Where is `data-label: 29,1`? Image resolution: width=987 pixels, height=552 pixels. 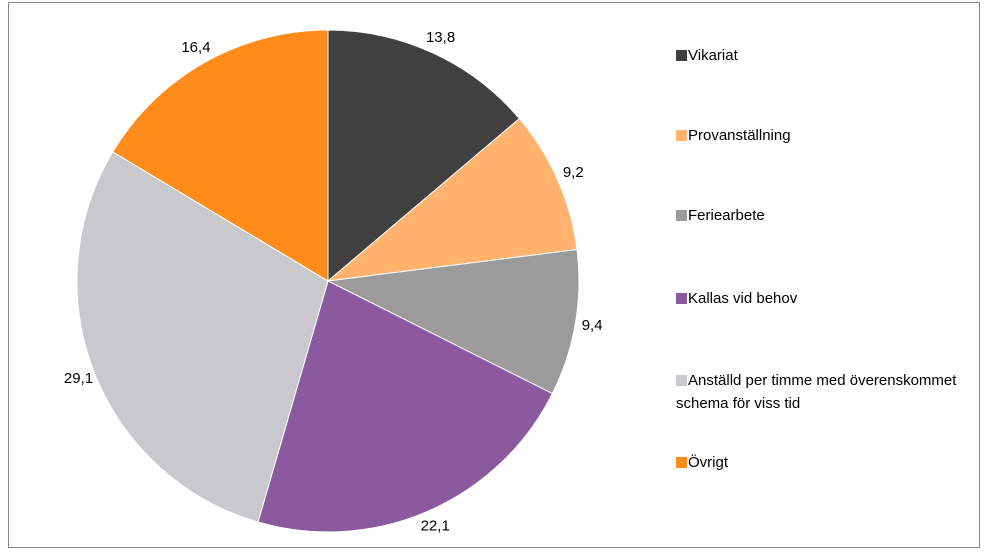 data-label: 29,1 is located at coordinates (78, 378).